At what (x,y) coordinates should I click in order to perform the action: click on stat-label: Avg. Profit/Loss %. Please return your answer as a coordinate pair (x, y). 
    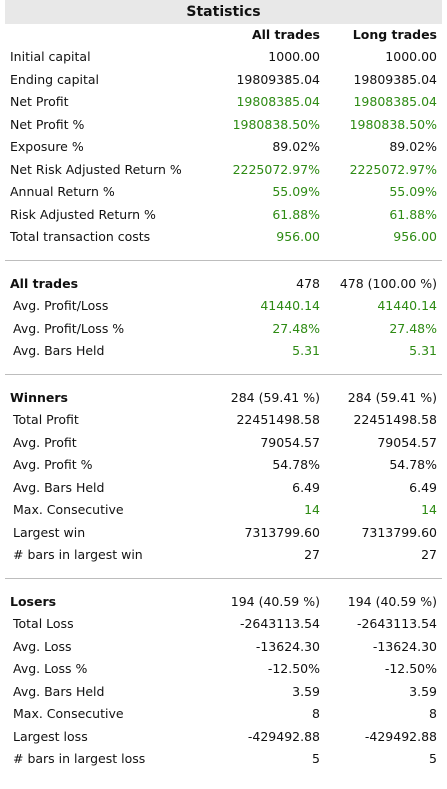
    Looking at the image, I should click on (69, 328).